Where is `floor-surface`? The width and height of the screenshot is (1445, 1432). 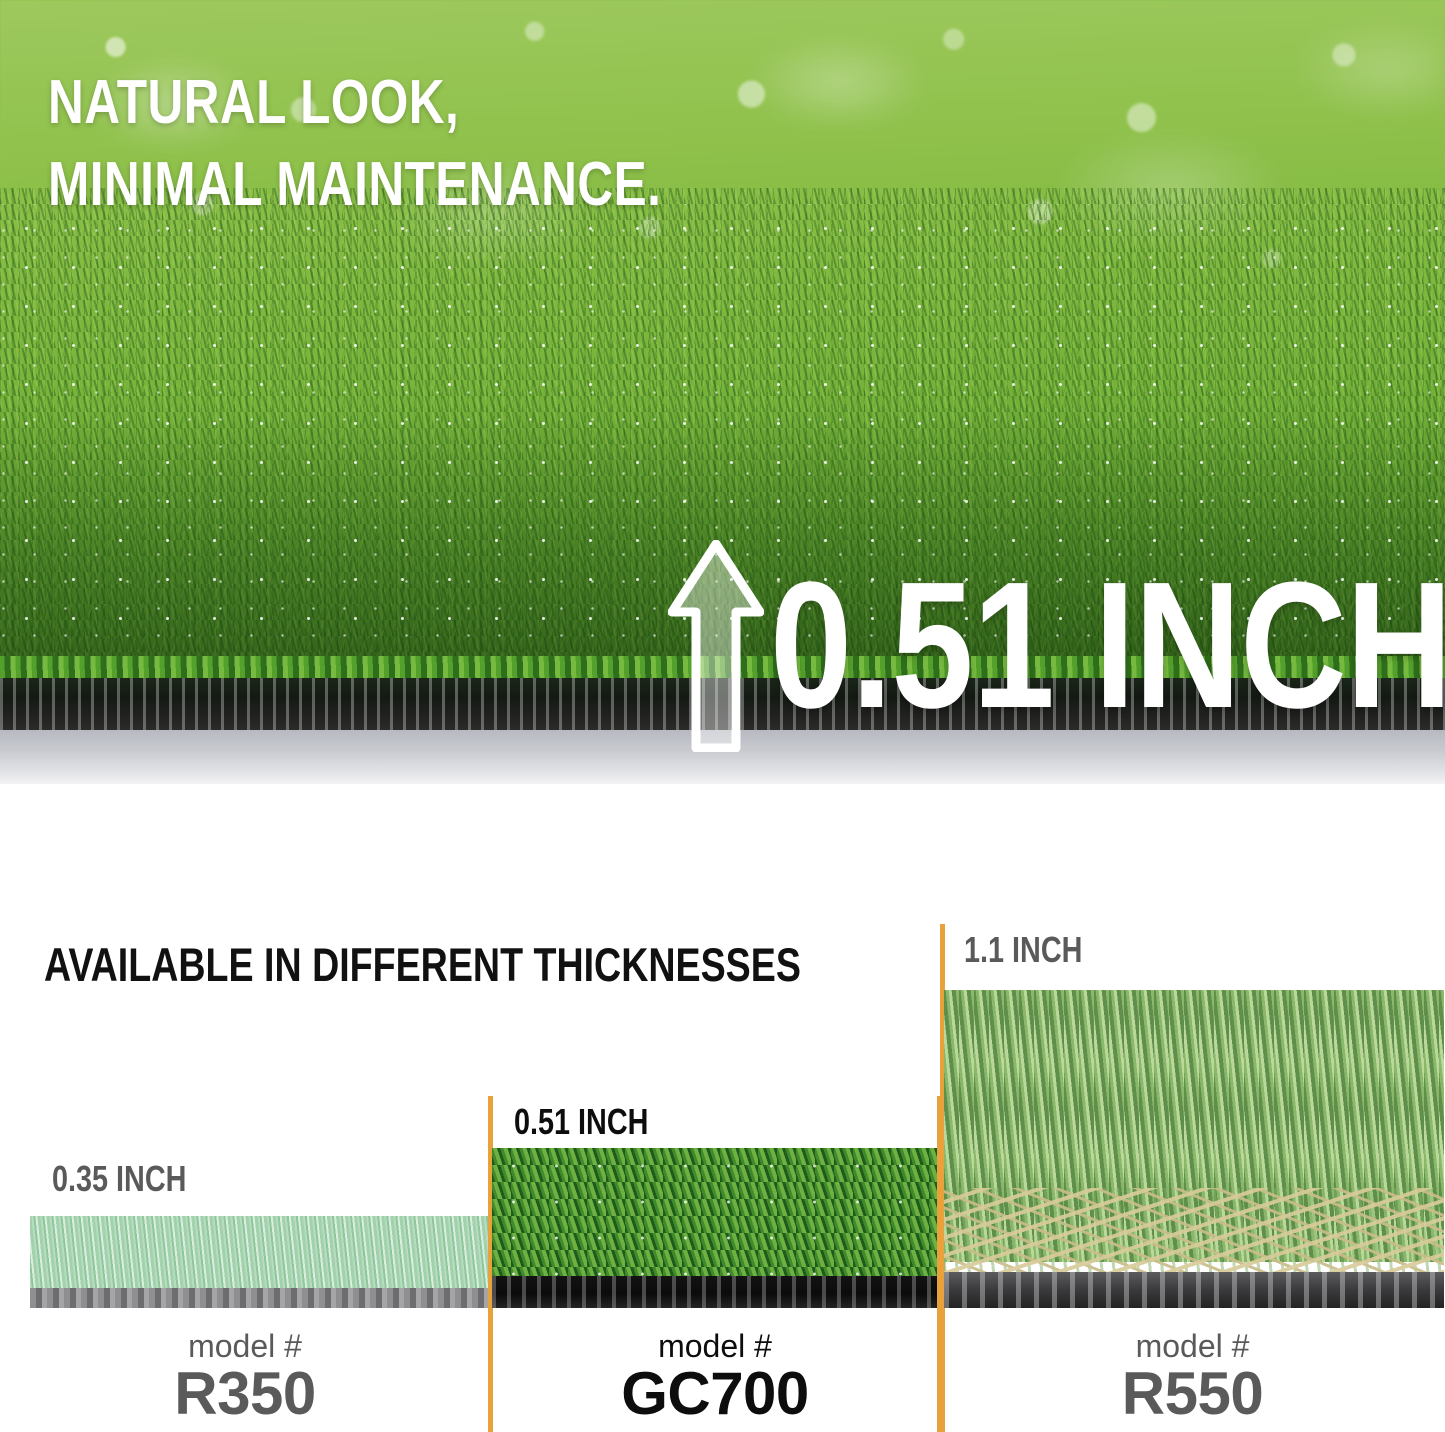
floor-surface is located at coordinates (722, 757).